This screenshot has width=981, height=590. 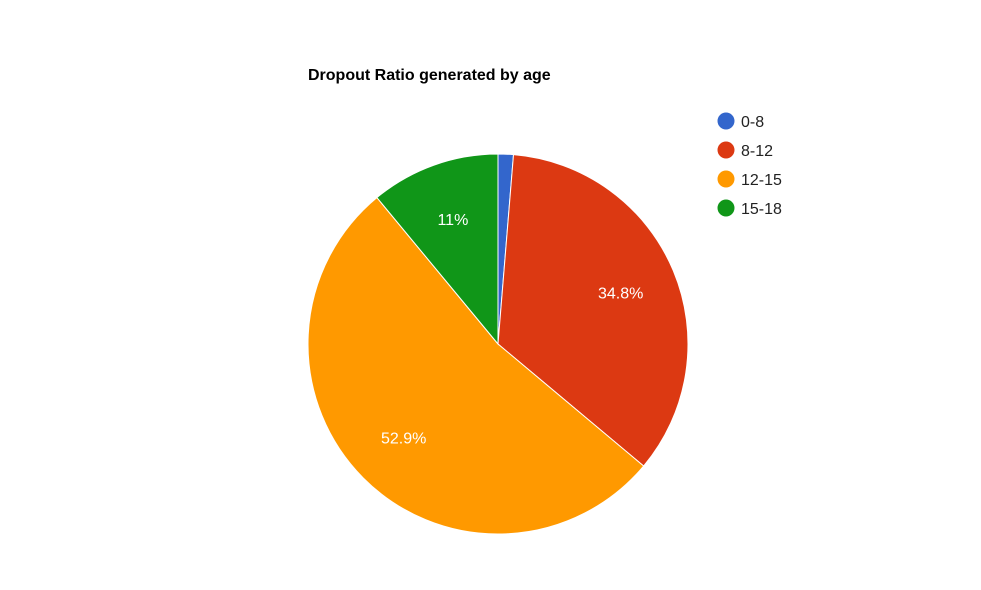 What do you see at coordinates (620, 294) in the screenshot?
I see `slice-data-label: 34.8%` at bounding box center [620, 294].